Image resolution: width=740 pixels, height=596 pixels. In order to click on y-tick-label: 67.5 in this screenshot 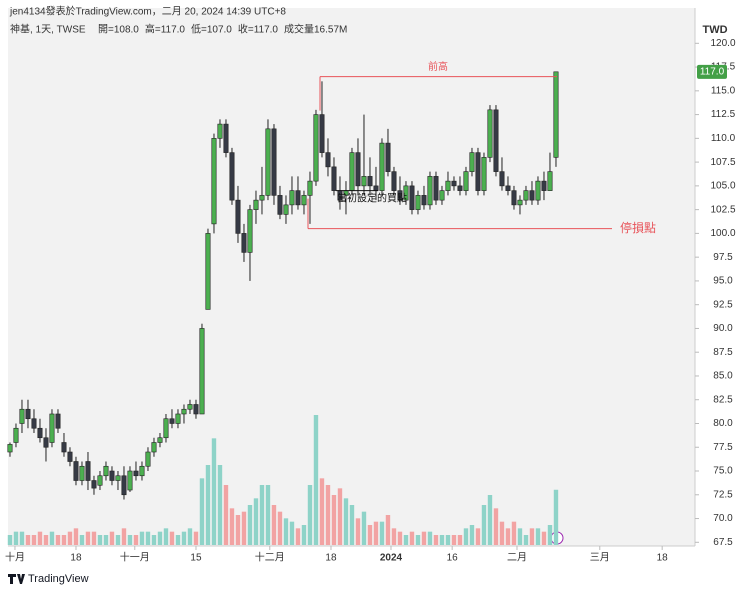, I will do `click(723, 542)`.